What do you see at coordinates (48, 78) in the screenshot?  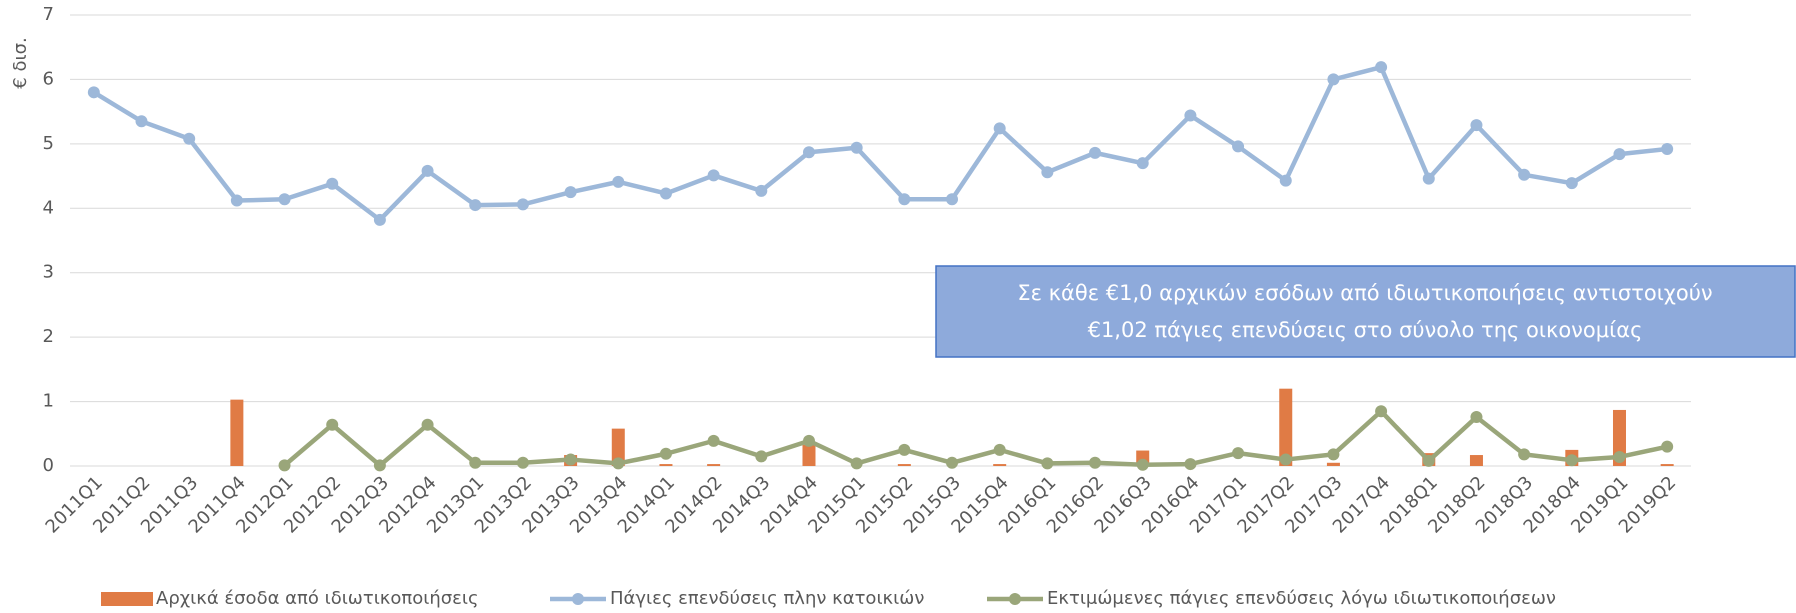 I see `y-tick-label: 6` at bounding box center [48, 78].